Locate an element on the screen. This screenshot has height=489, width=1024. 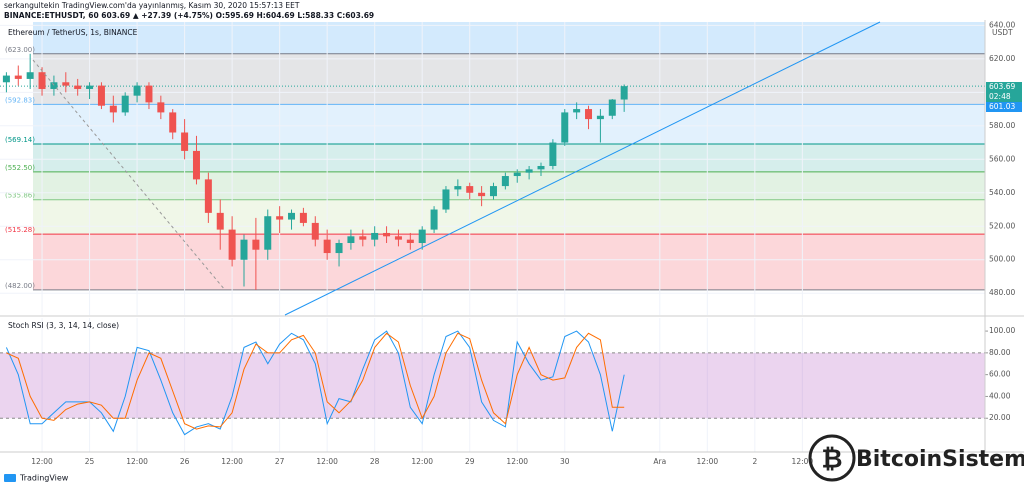
y-tick-label: 20.00 is located at coordinates (1000, 417).